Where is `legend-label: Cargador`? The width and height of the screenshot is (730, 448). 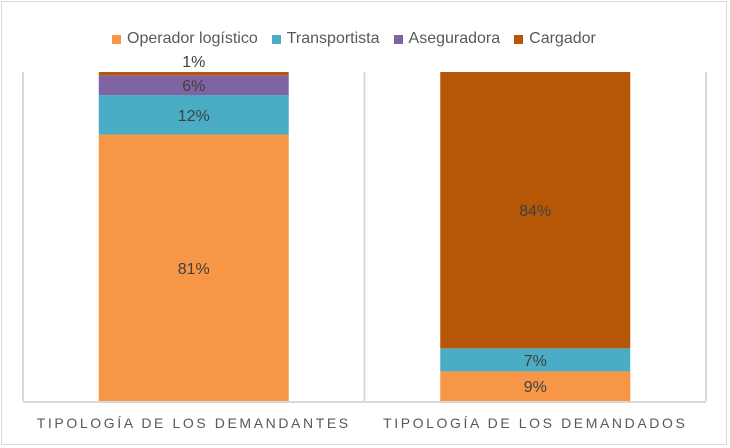 legend-label: Cargador is located at coordinates (562, 38).